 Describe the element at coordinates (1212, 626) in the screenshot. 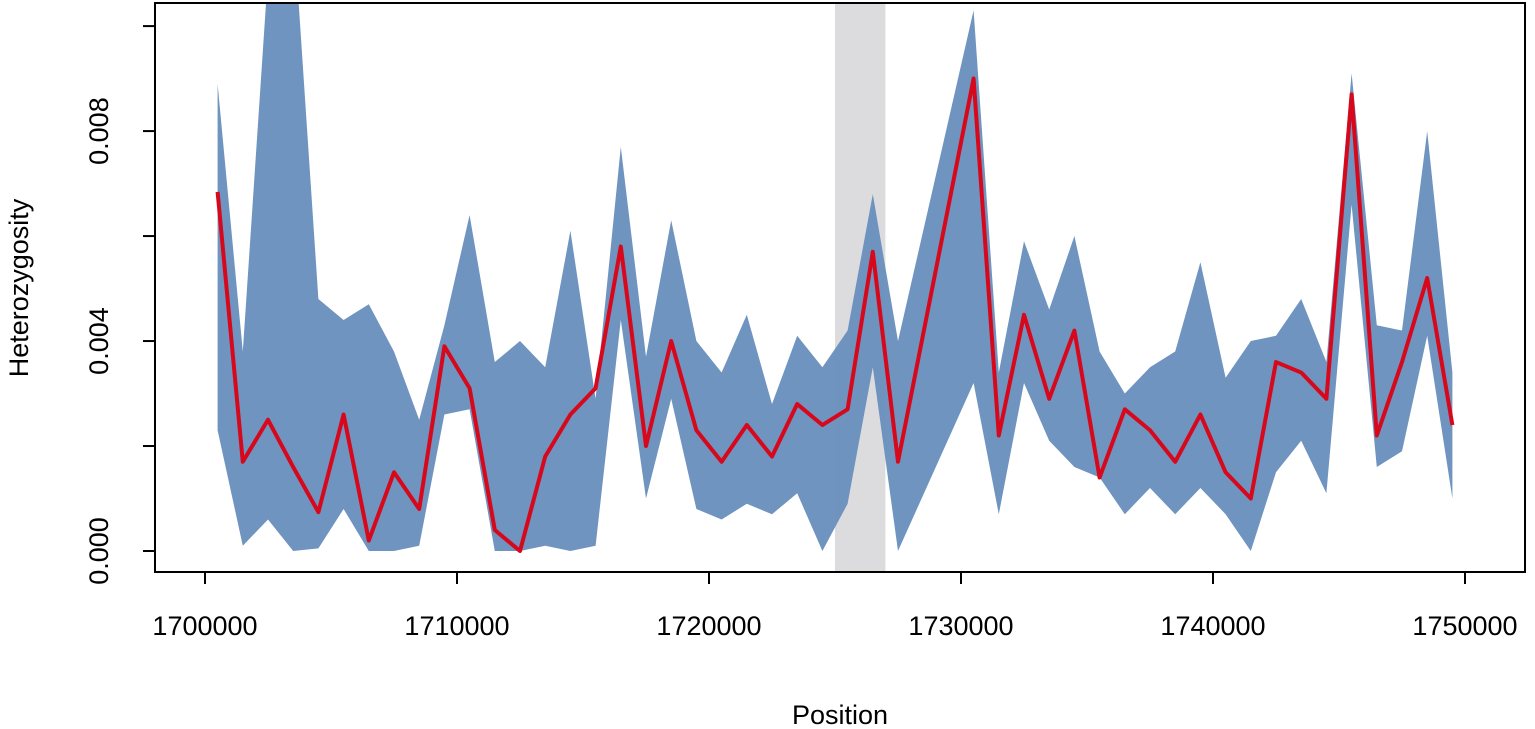

I see `x-tick-label: 1740000` at that location.